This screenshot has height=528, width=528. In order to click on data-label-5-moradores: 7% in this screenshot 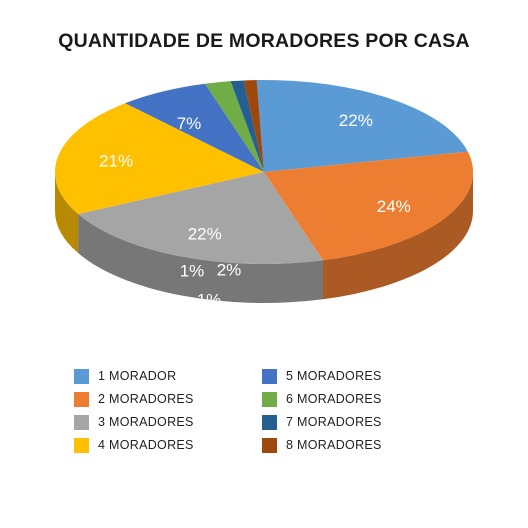, I will do `click(189, 123)`.